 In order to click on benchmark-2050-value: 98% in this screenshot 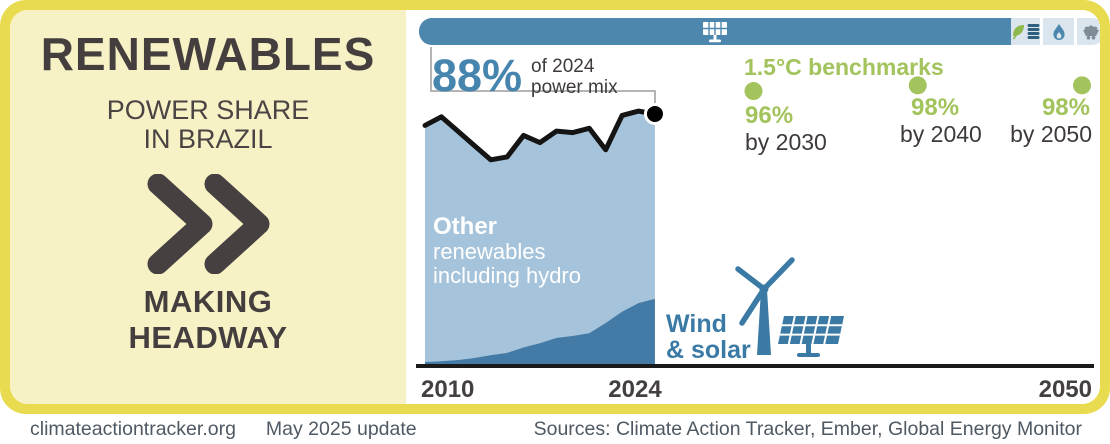, I will do `click(1065, 107)`.